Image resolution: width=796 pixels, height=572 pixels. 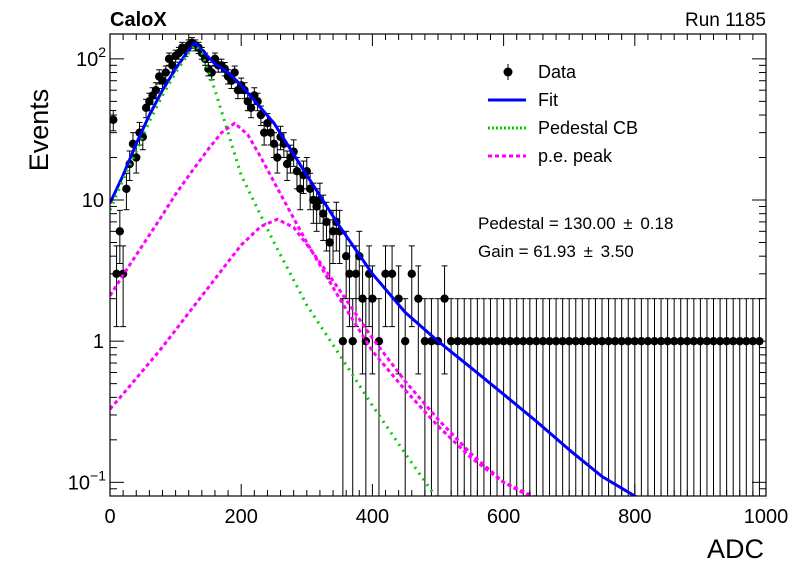 What do you see at coordinates (766, 517) in the screenshot?
I see `x-tick-label: 1000` at bounding box center [766, 517].